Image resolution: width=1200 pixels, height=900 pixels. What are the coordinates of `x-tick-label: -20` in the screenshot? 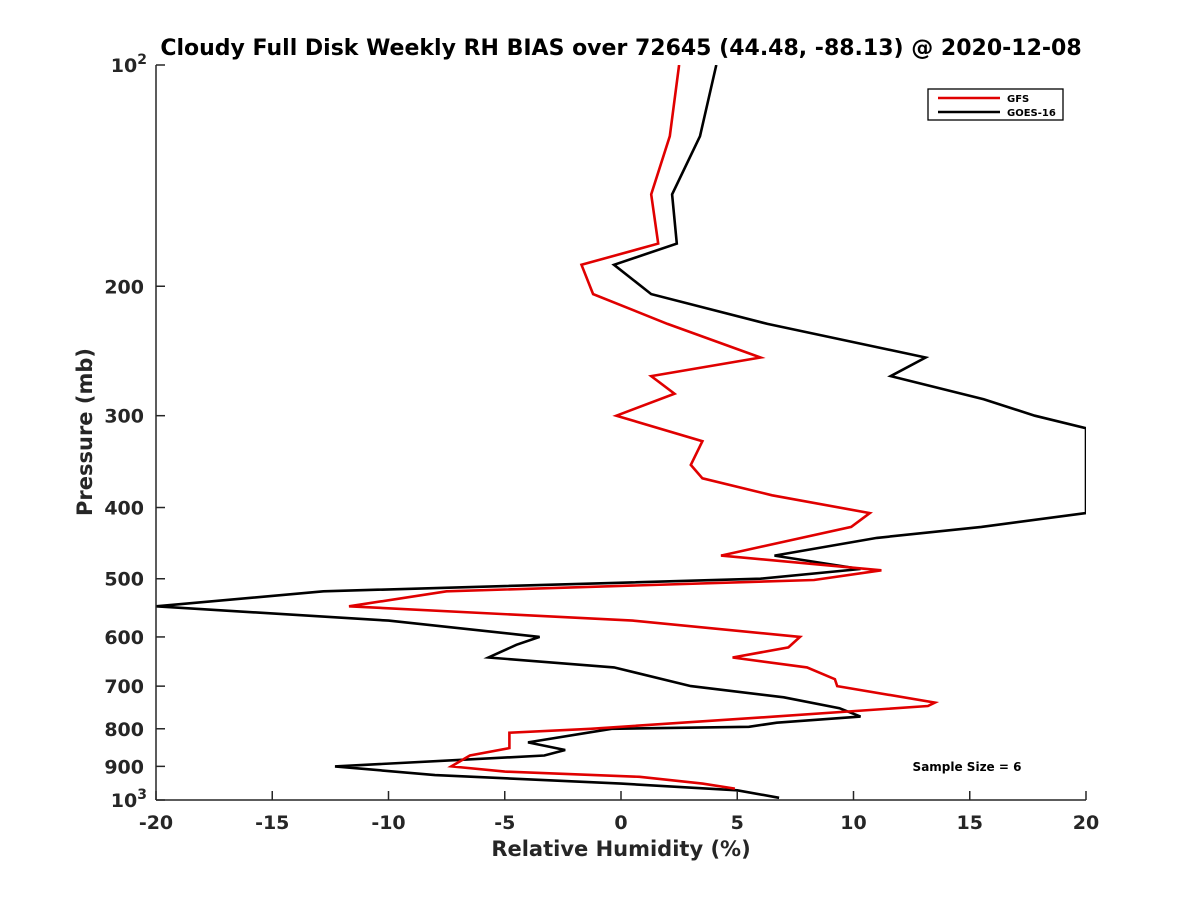 It's located at (156, 823).